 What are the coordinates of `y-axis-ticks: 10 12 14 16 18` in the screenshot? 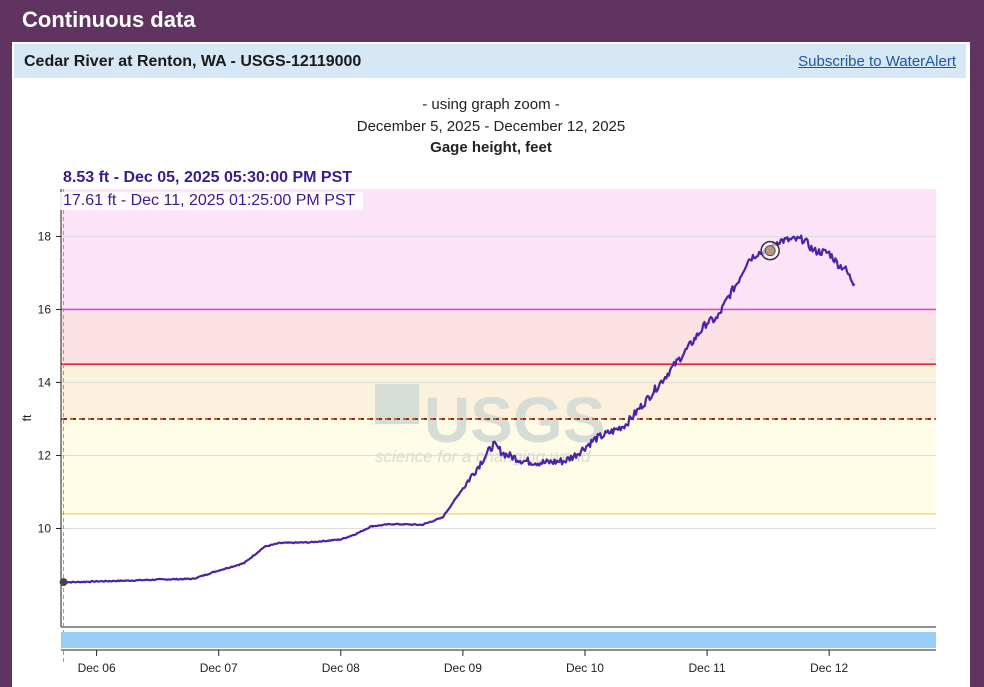 It's located at (49, 382).